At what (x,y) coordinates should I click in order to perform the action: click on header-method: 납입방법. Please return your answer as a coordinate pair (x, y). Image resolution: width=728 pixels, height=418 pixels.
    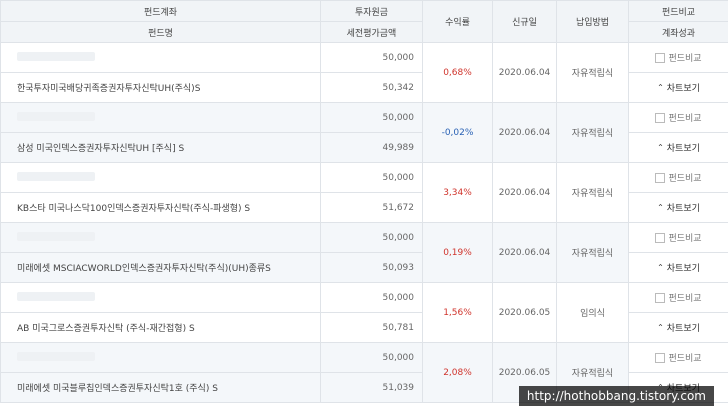
    Looking at the image, I should click on (592, 21).